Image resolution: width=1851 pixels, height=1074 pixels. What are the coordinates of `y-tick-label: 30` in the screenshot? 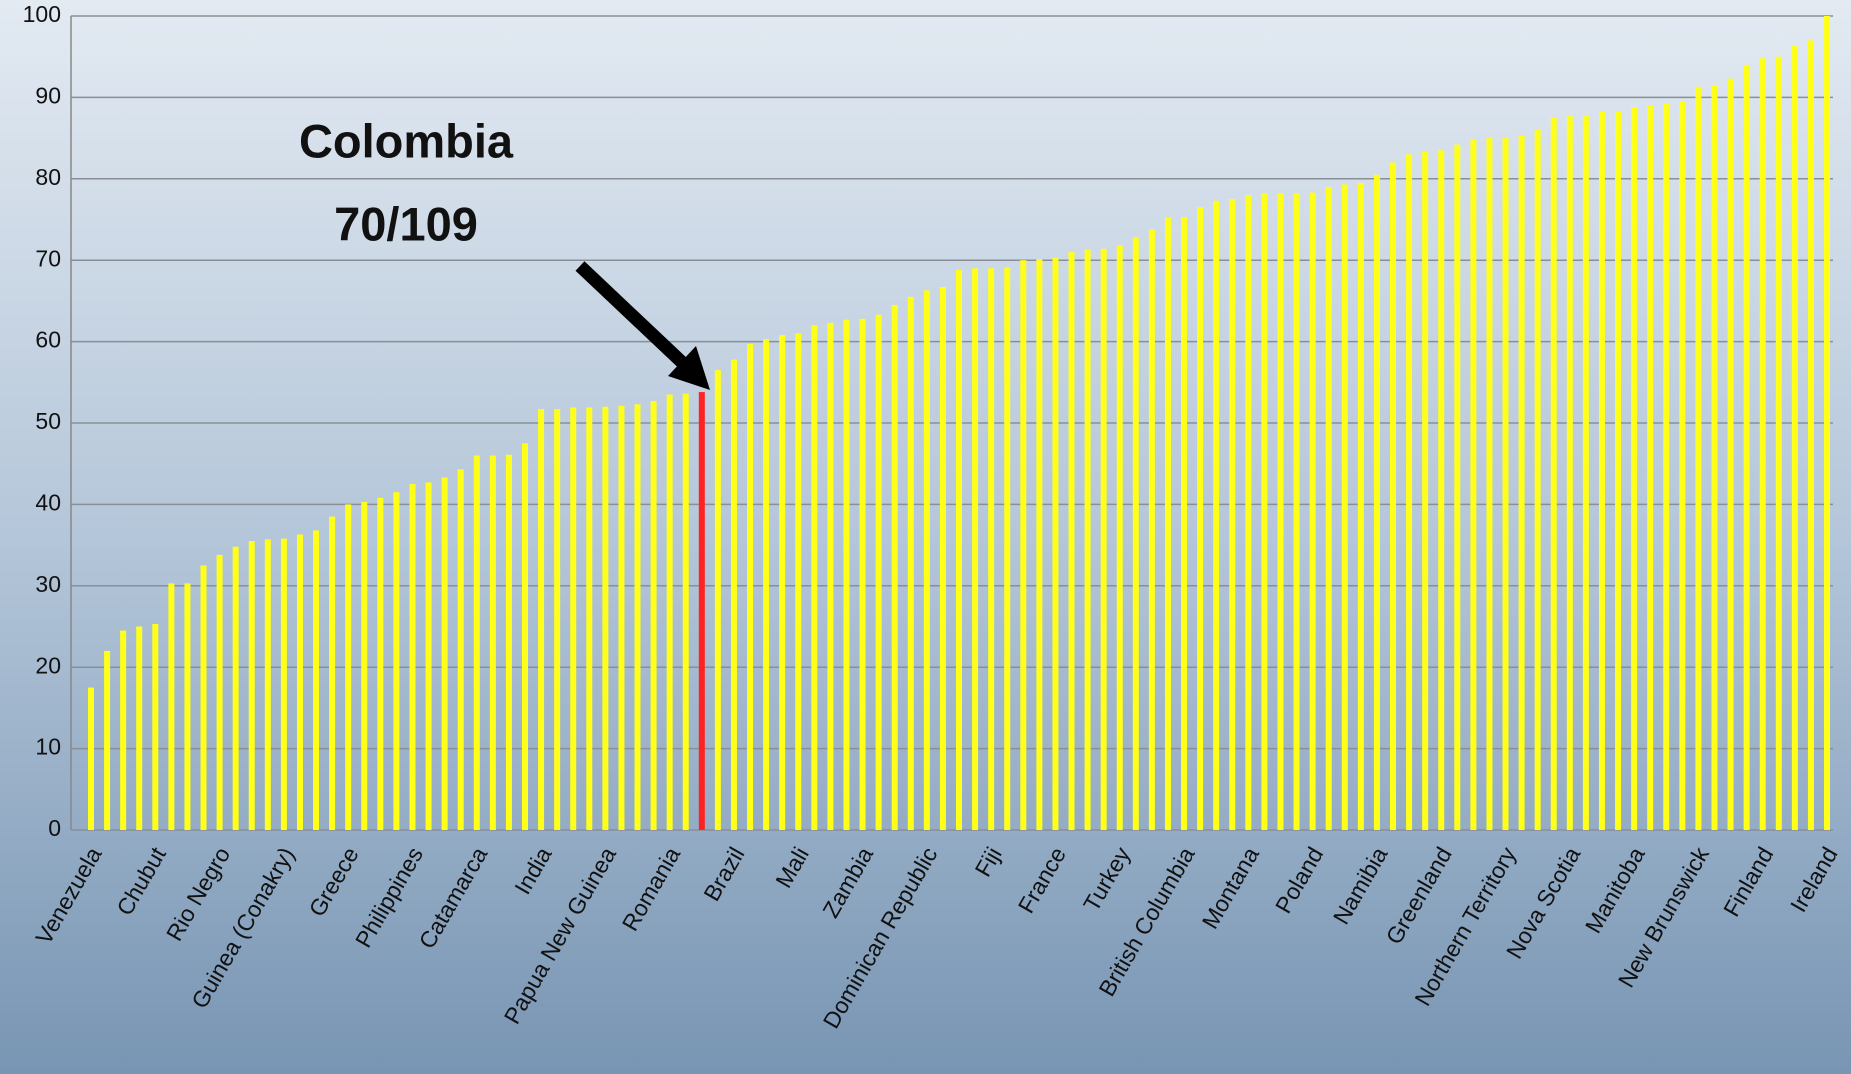 It's located at (48, 584).